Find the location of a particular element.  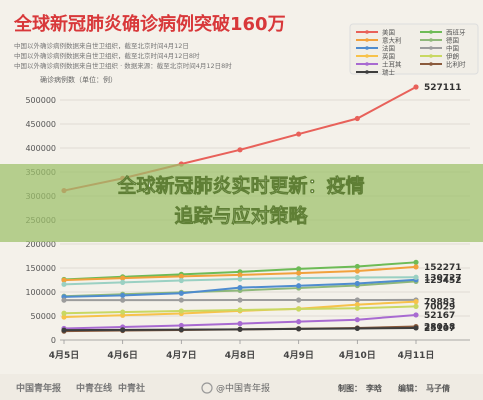

x-tick-label: 4月8日 is located at coordinates (240, 355).